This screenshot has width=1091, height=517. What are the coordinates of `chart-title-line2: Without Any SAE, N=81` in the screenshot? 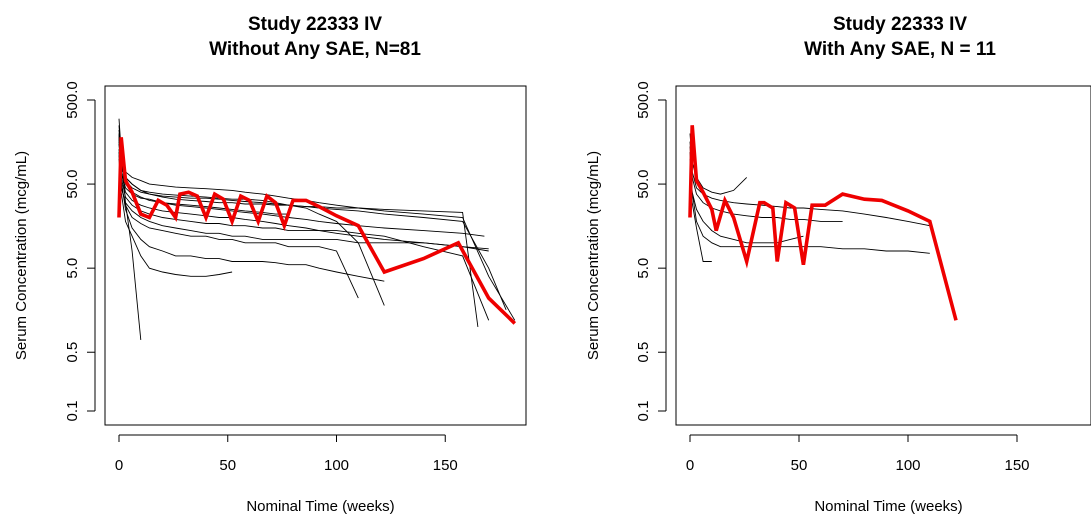 It's located at (315, 49).